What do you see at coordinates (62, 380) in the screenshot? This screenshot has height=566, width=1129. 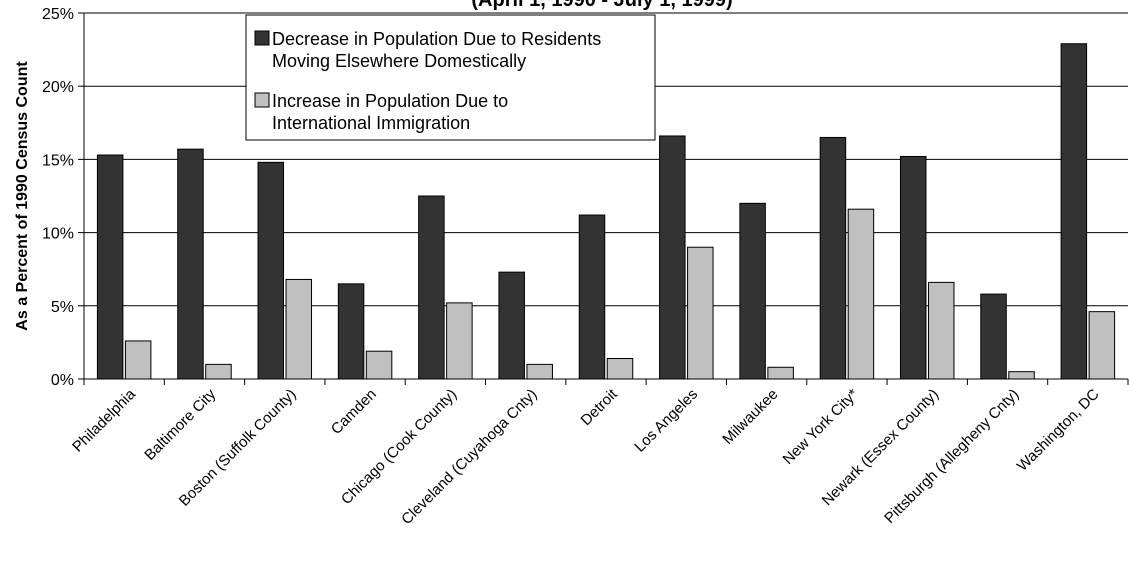 I see `y-tick-label: 0%` at bounding box center [62, 380].